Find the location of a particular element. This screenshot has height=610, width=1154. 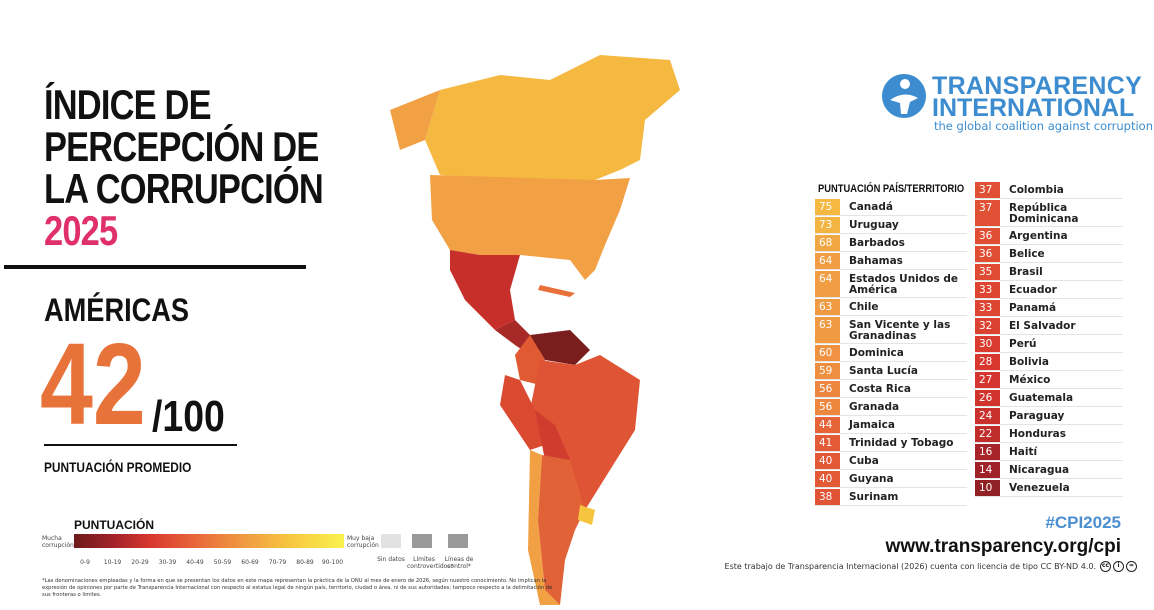

score-cell: 35 is located at coordinates (987, 272).